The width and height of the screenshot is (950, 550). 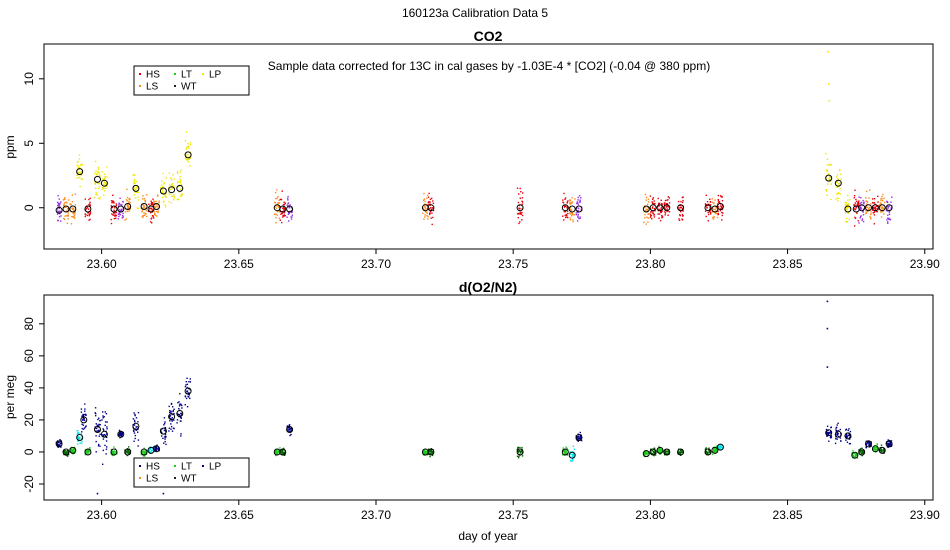 What do you see at coordinates (848, 209) in the screenshot?
I see `co2-mean-marker` at bounding box center [848, 209].